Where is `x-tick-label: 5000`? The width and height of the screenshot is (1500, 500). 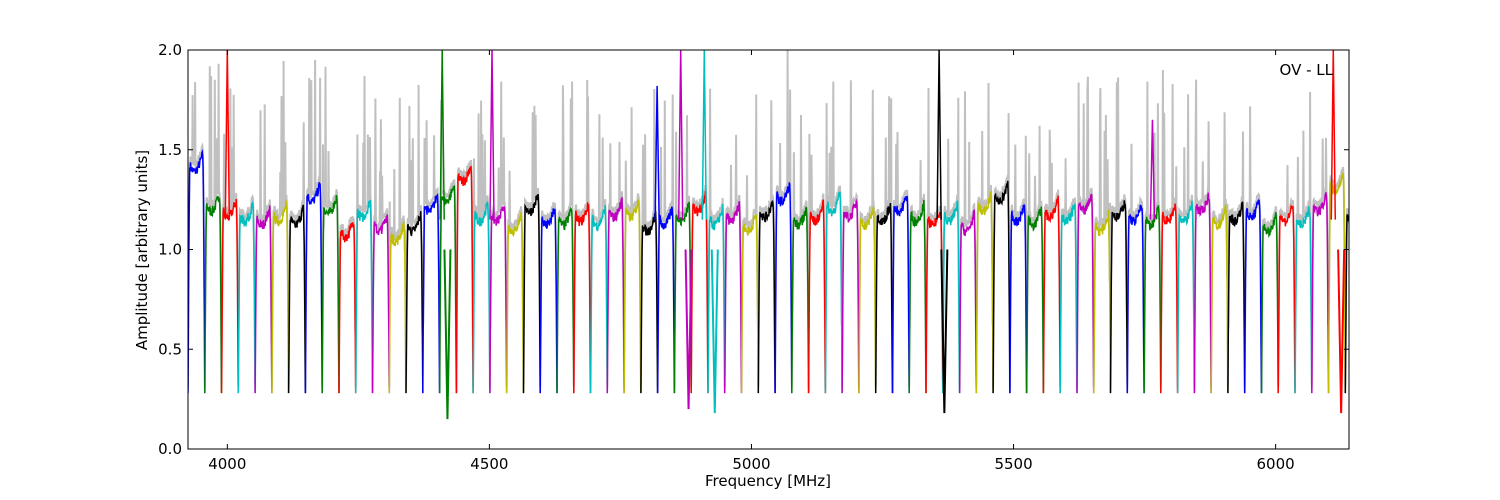 x-tick-label: 5000 is located at coordinates (751, 464).